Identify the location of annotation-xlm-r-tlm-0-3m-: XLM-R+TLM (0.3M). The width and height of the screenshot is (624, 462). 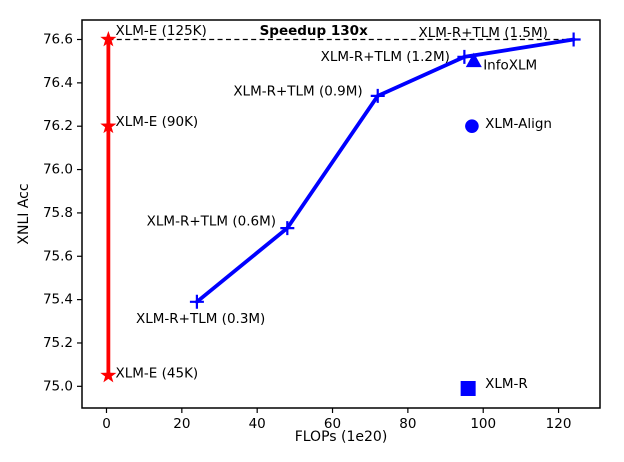
(200, 319).